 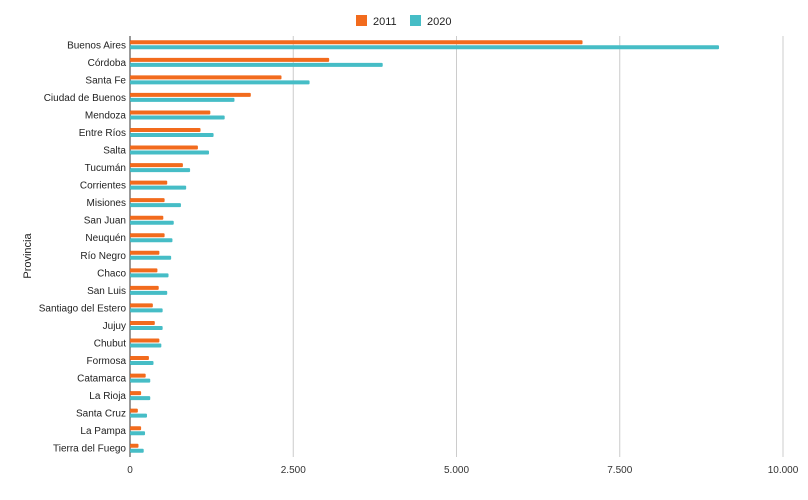 What do you see at coordinates (130, 470) in the screenshot?
I see `x-tick-label: 0` at bounding box center [130, 470].